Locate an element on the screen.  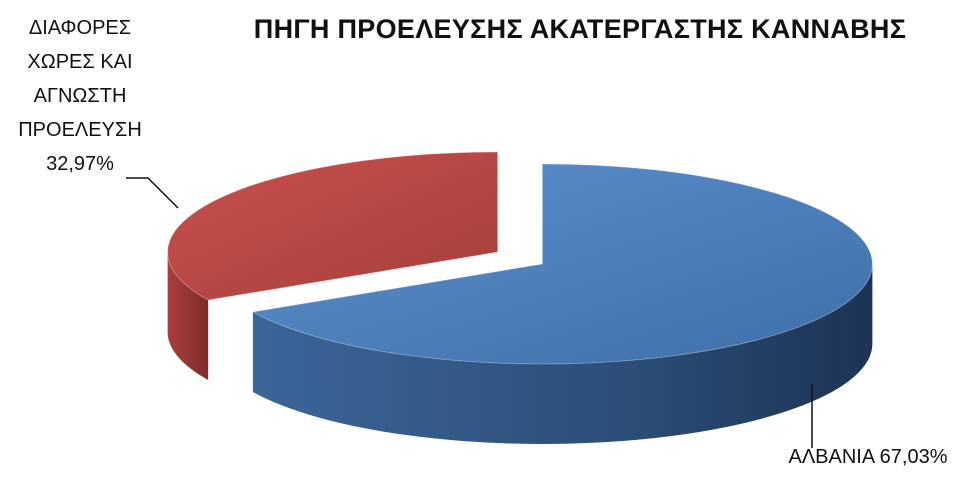
slice-0-label-line: ΑΛΒΑΝΙΑ 67,03% is located at coordinates (867, 457).